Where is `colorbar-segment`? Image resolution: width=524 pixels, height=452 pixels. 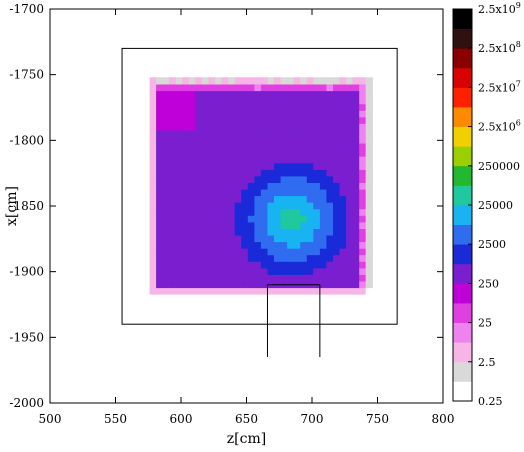
colorbar-segment is located at coordinates (462, 234).